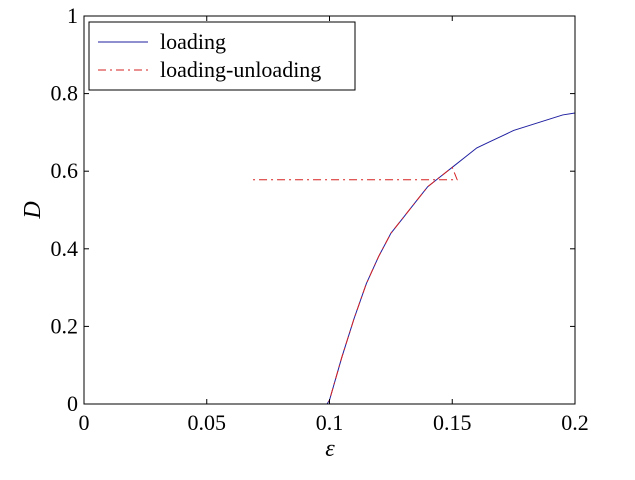 Image resolution: width=635 pixels, height=480 pixels. I want to click on x-tick-label: 0.2, so click(575, 422).